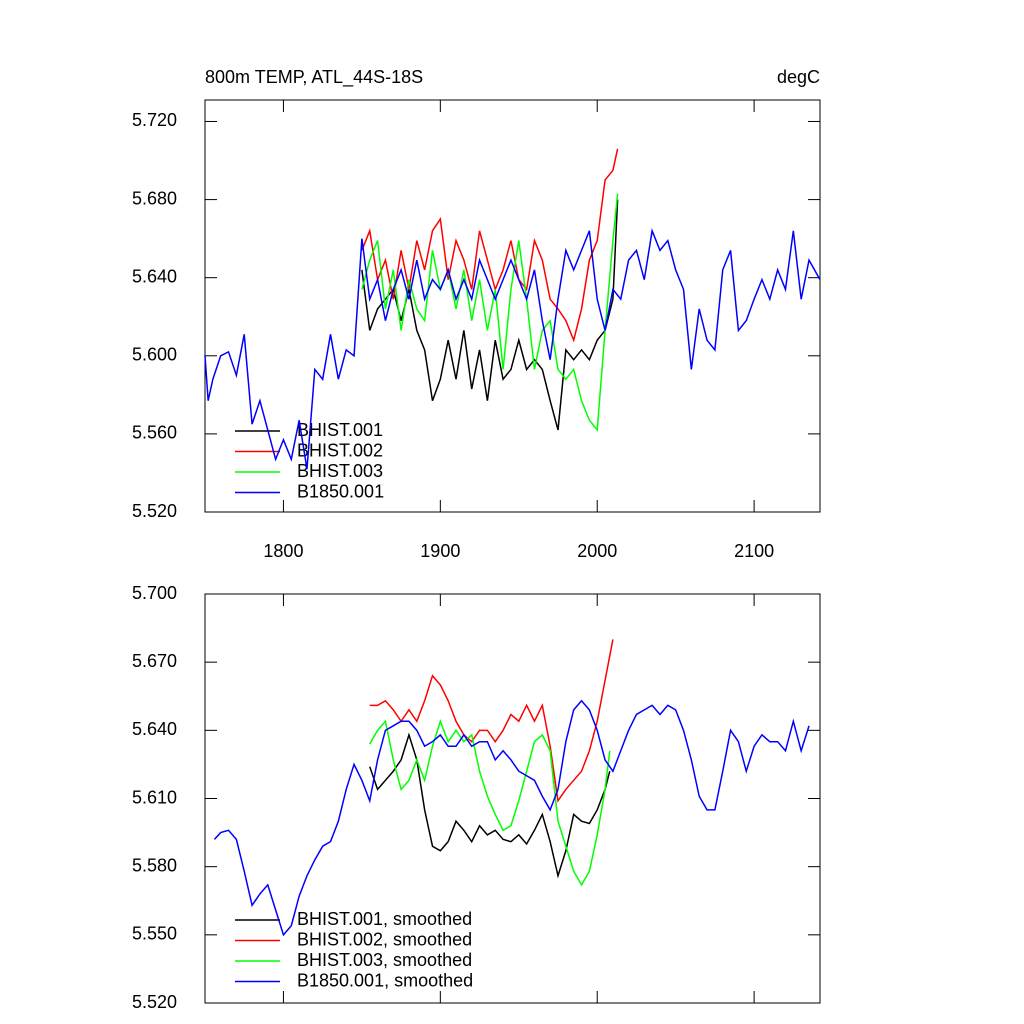 The image size is (1024, 1024). I want to click on legend-label: BHIST.001, smoothed, so click(384, 919).